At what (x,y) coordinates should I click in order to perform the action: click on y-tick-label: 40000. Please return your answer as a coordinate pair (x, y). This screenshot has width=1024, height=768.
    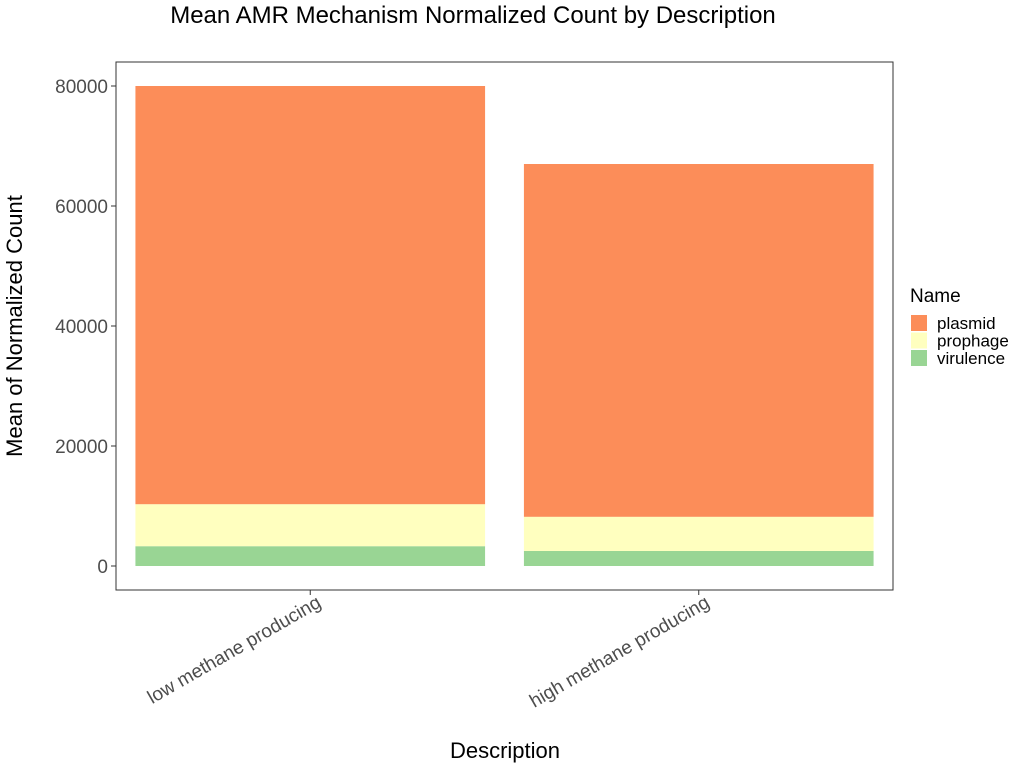
    Looking at the image, I should click on (81, 327).